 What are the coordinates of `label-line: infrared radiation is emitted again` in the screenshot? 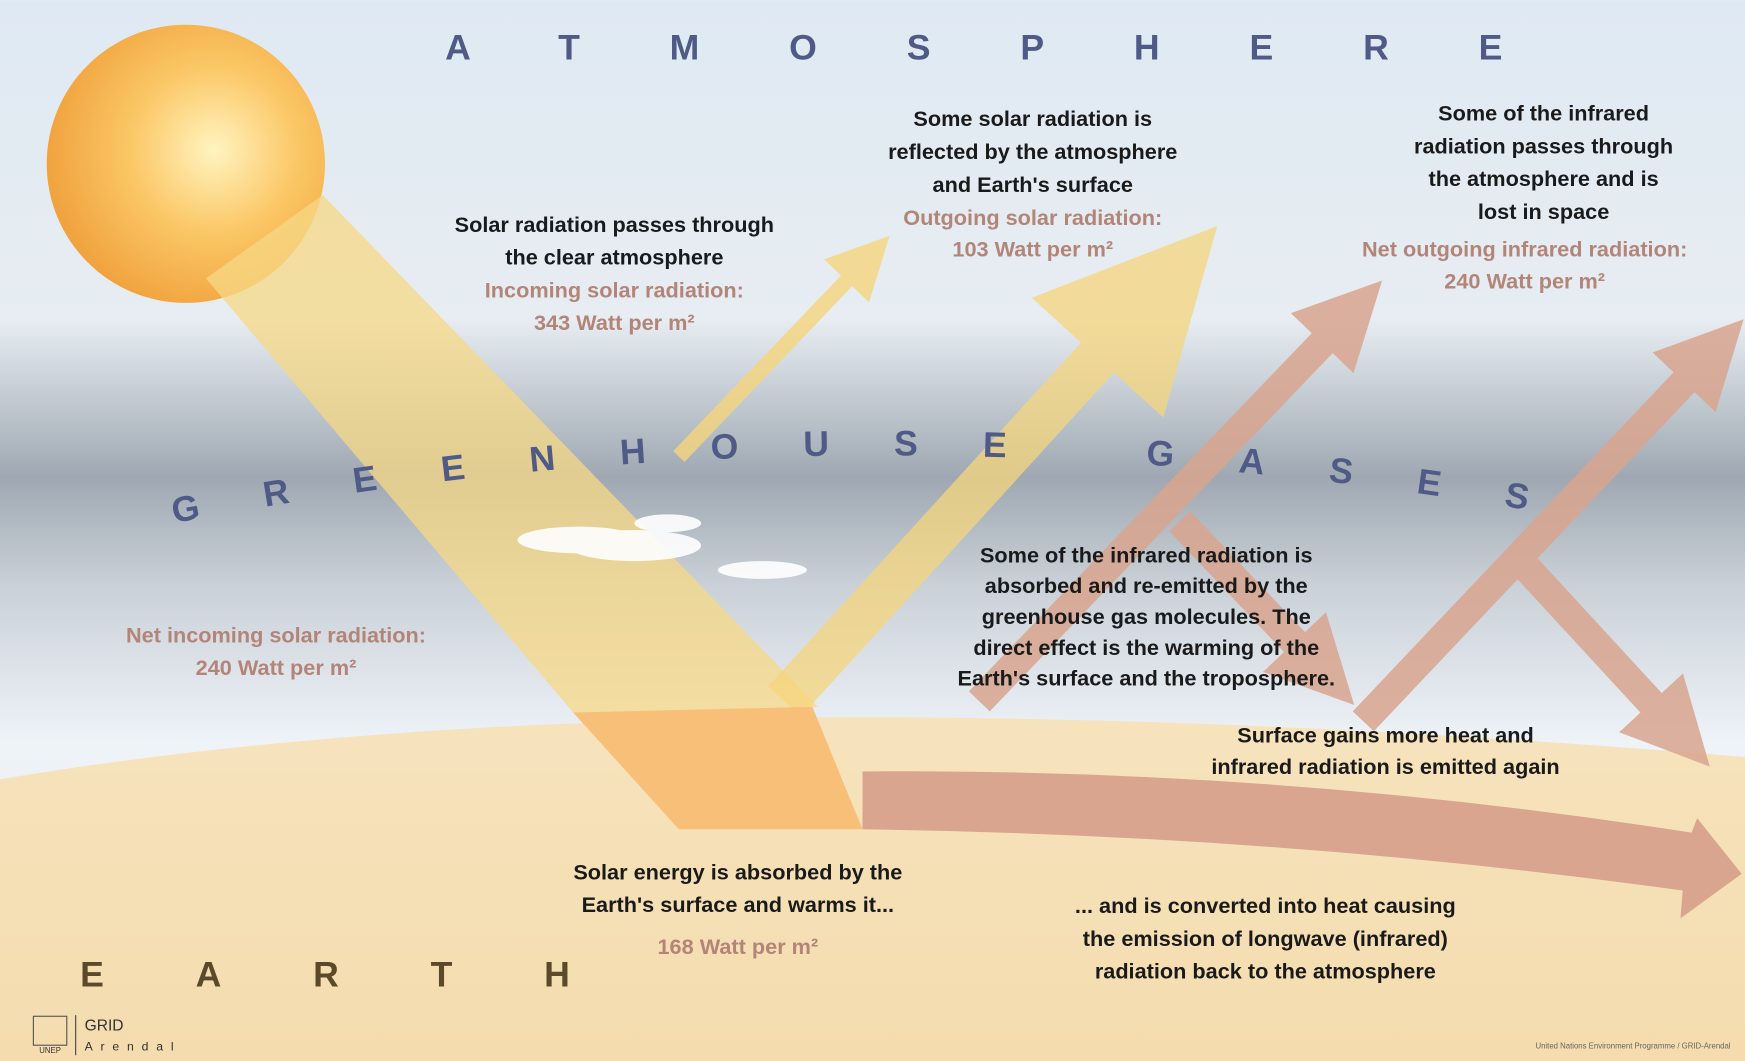 It's located at (1385, 766).